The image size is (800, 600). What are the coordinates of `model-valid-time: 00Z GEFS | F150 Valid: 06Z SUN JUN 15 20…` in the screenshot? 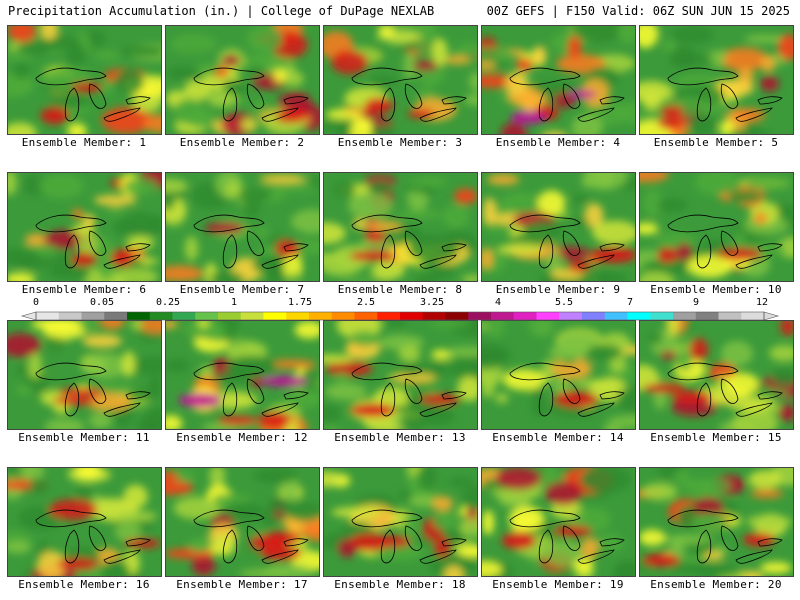 It's located at (638, 11).